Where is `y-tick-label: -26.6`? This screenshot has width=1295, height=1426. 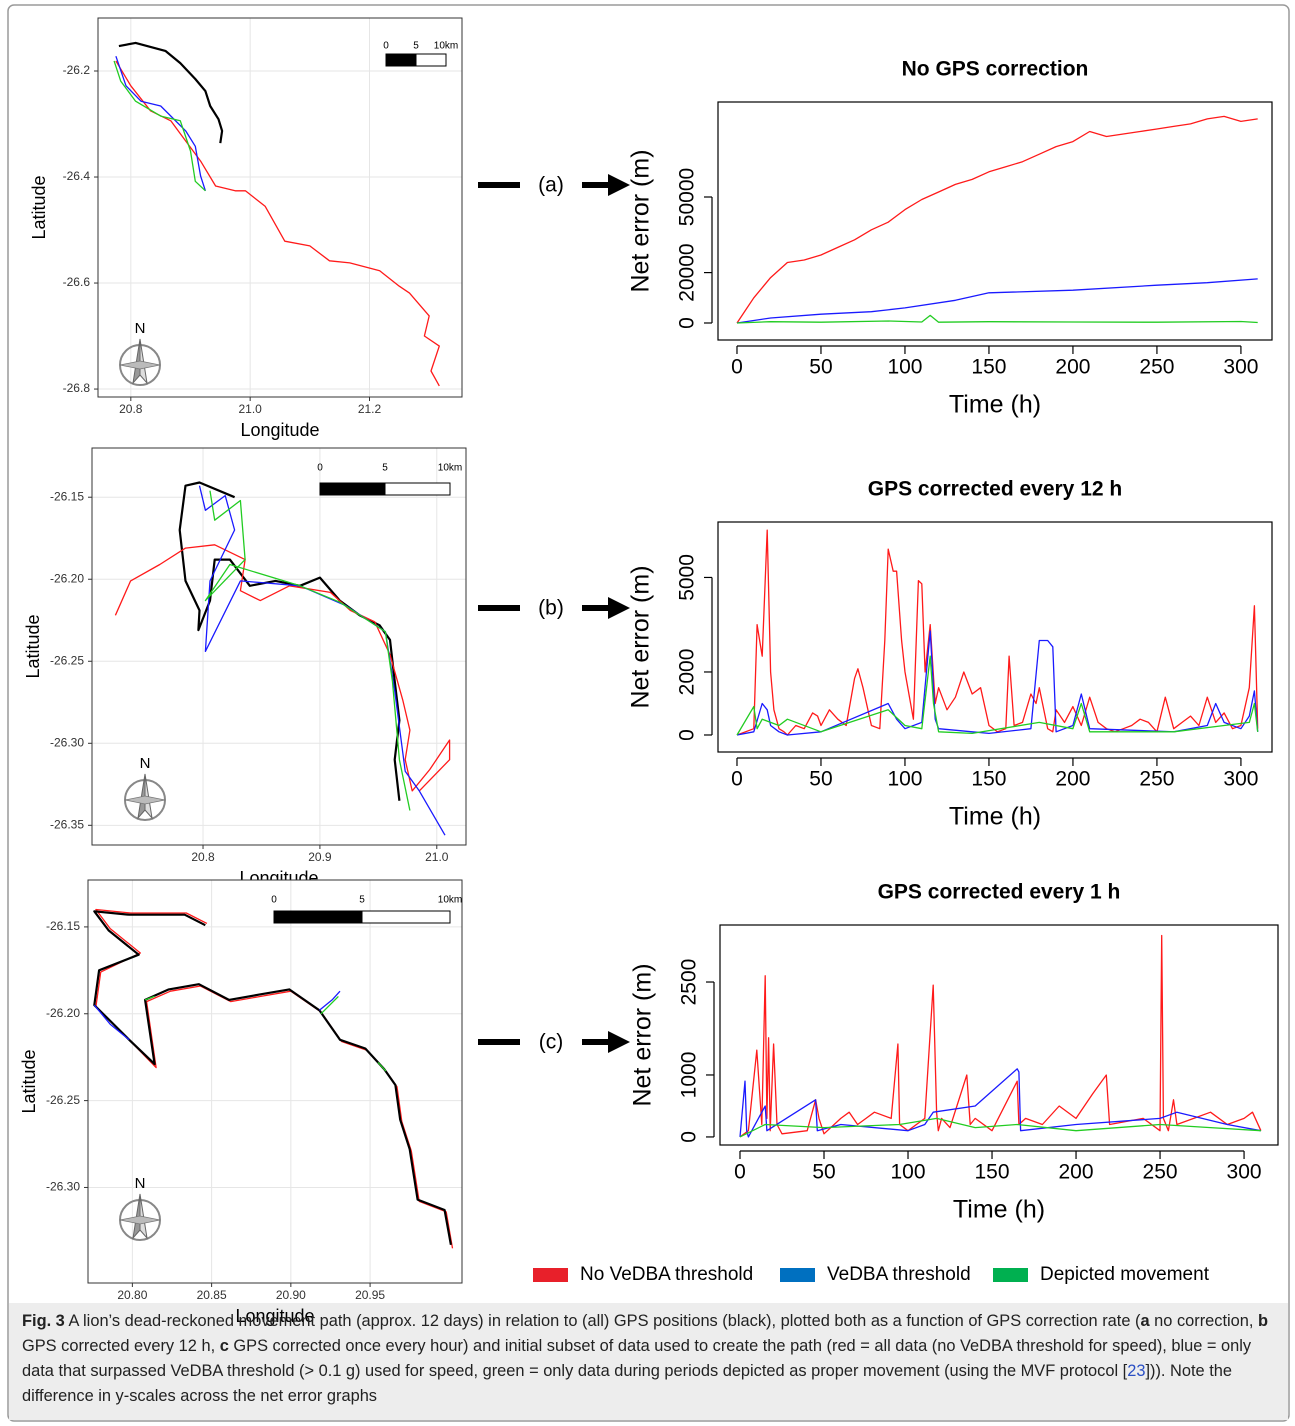
y-tick-label: -26.6 is located at coordinates (77, 282).